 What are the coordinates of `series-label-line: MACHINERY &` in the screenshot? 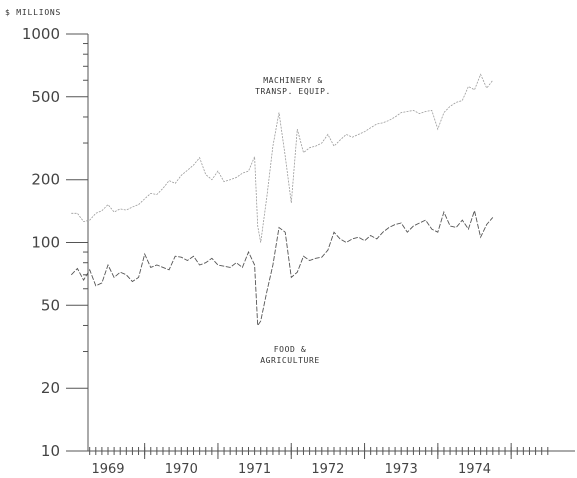 It's located at (293, 80).